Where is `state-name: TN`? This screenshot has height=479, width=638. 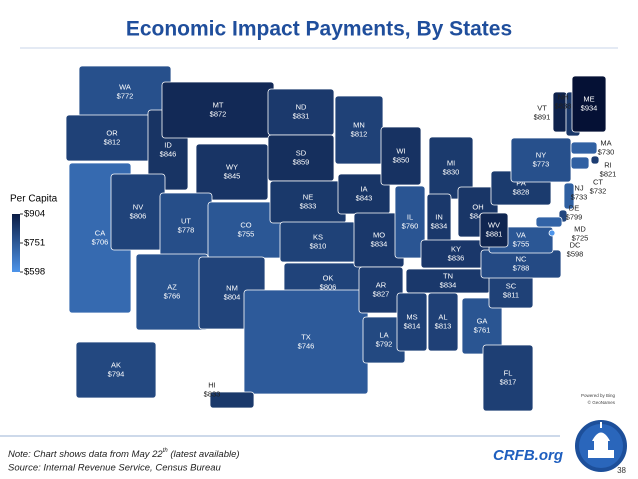
state-name: TN is located at coordinates (448, 275).